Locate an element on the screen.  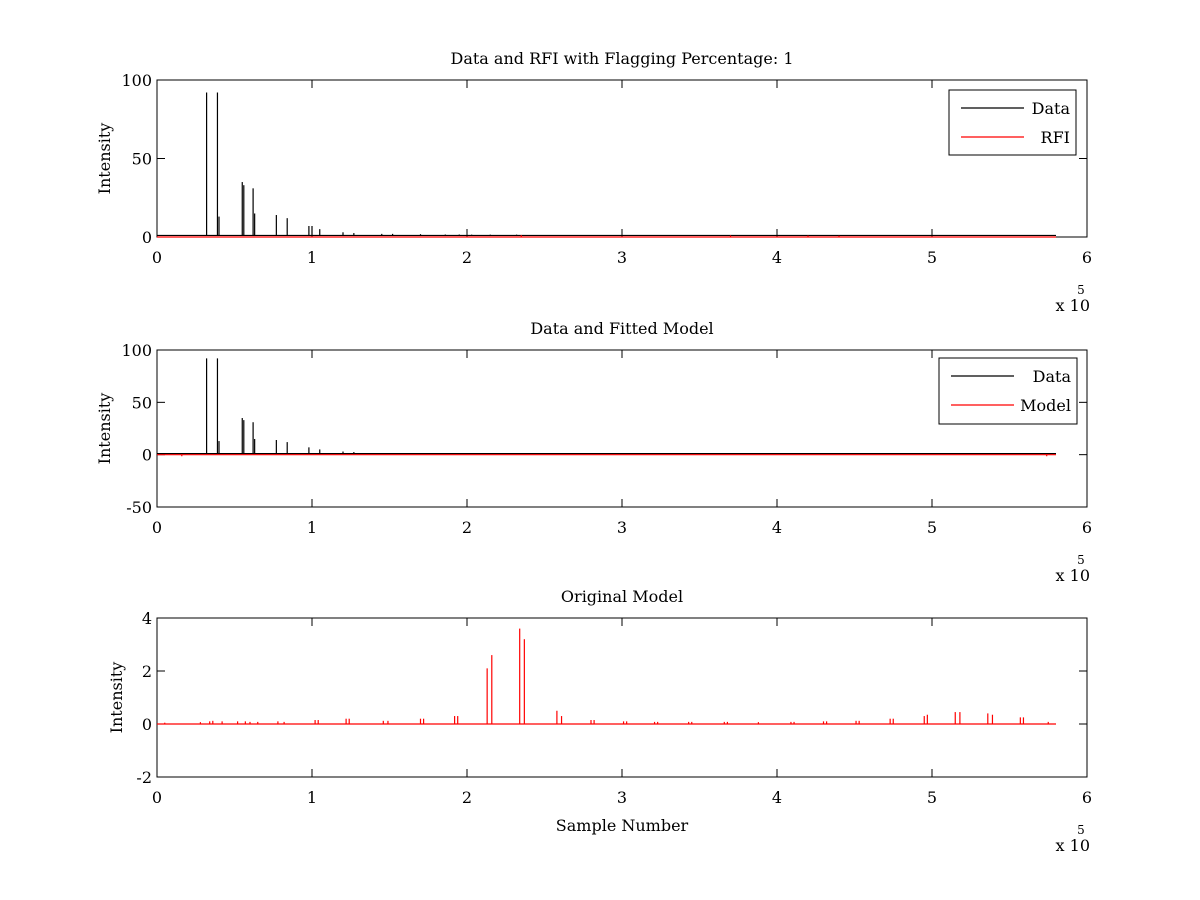
legend-label-2: RFI is located at coordinates (1055, 137).